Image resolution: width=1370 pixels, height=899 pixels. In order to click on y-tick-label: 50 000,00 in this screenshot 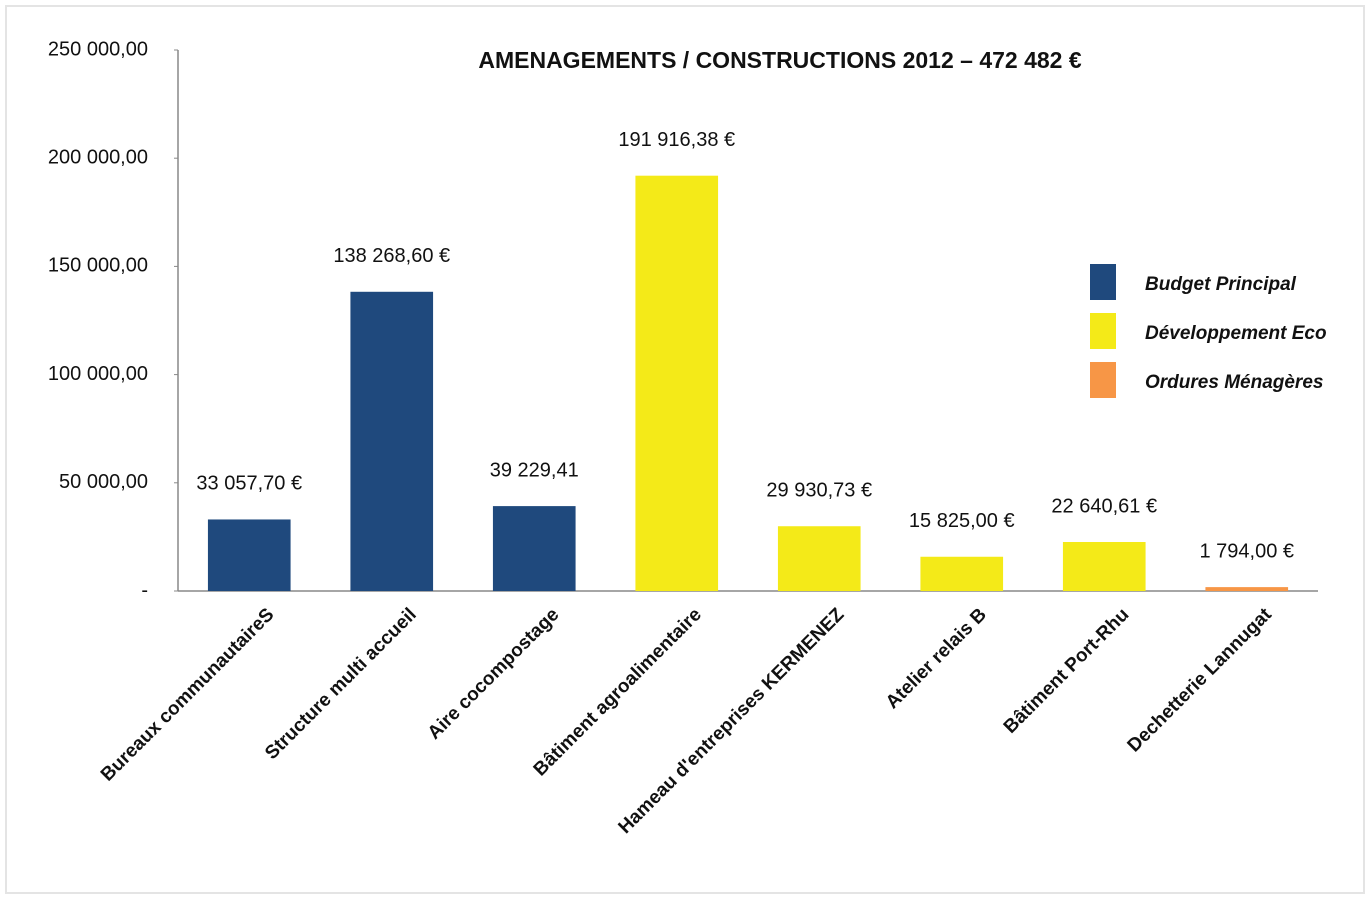, I will do `click(103, 482)`.